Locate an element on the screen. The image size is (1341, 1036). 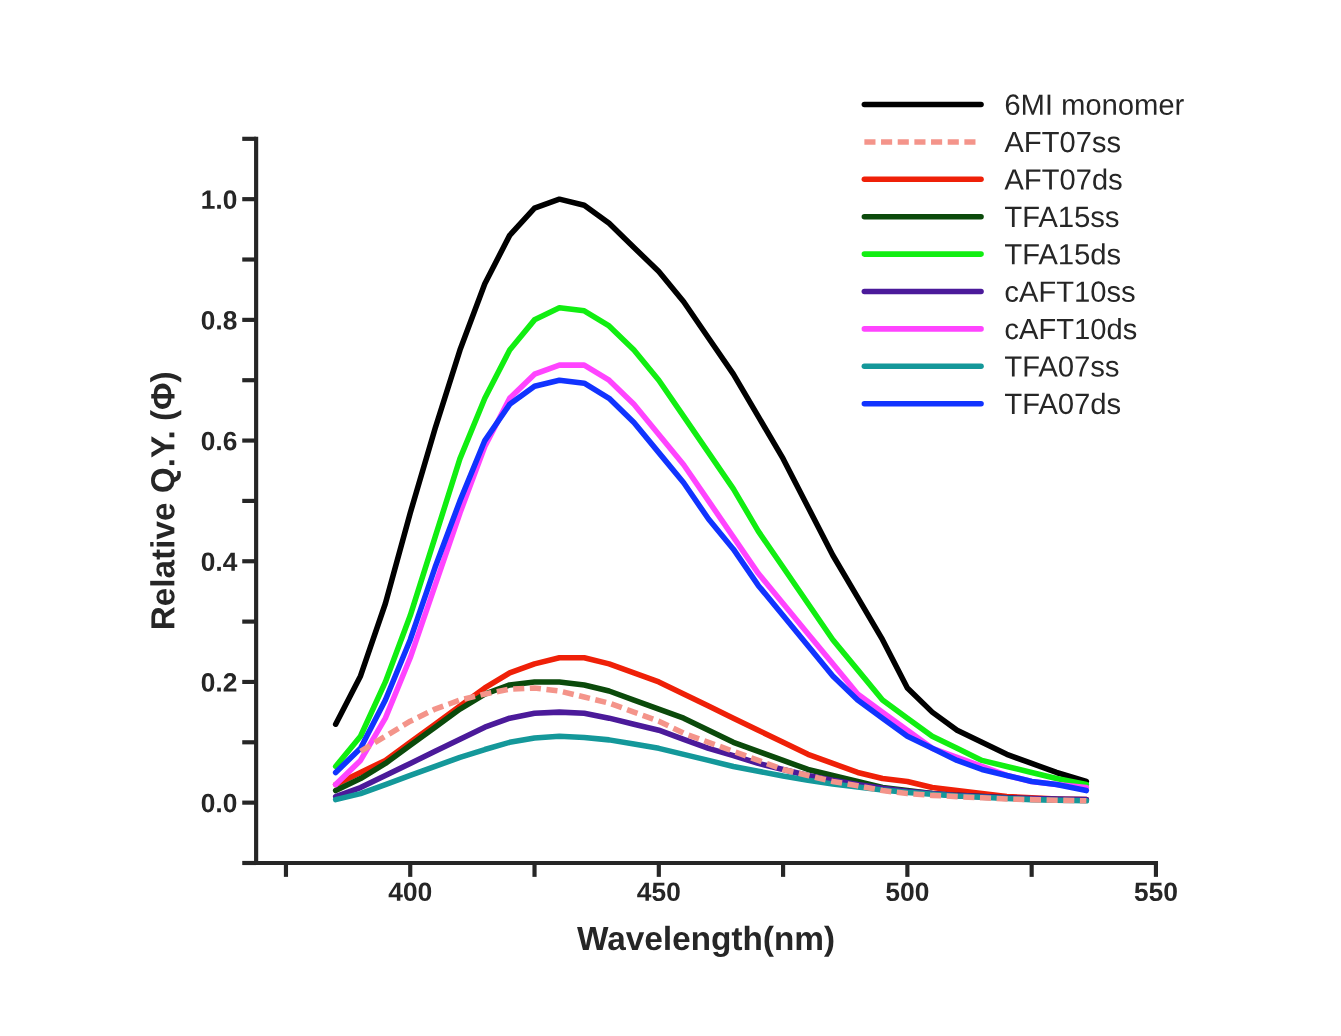
y-tick-label: 0.2 is located at coordinates (219, 682).